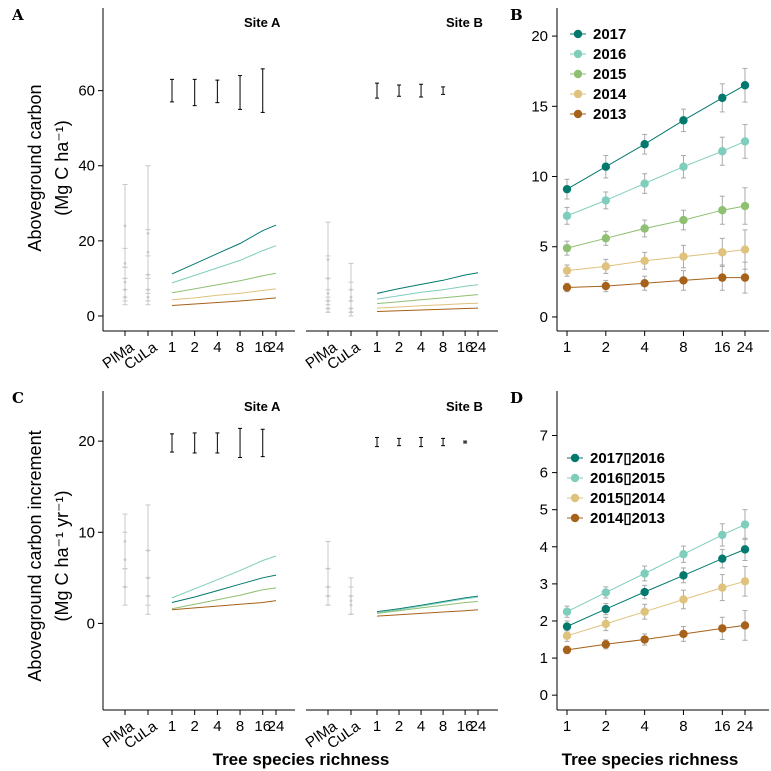  I want to click on y-tick-label-A: 0, so click(91, 316).